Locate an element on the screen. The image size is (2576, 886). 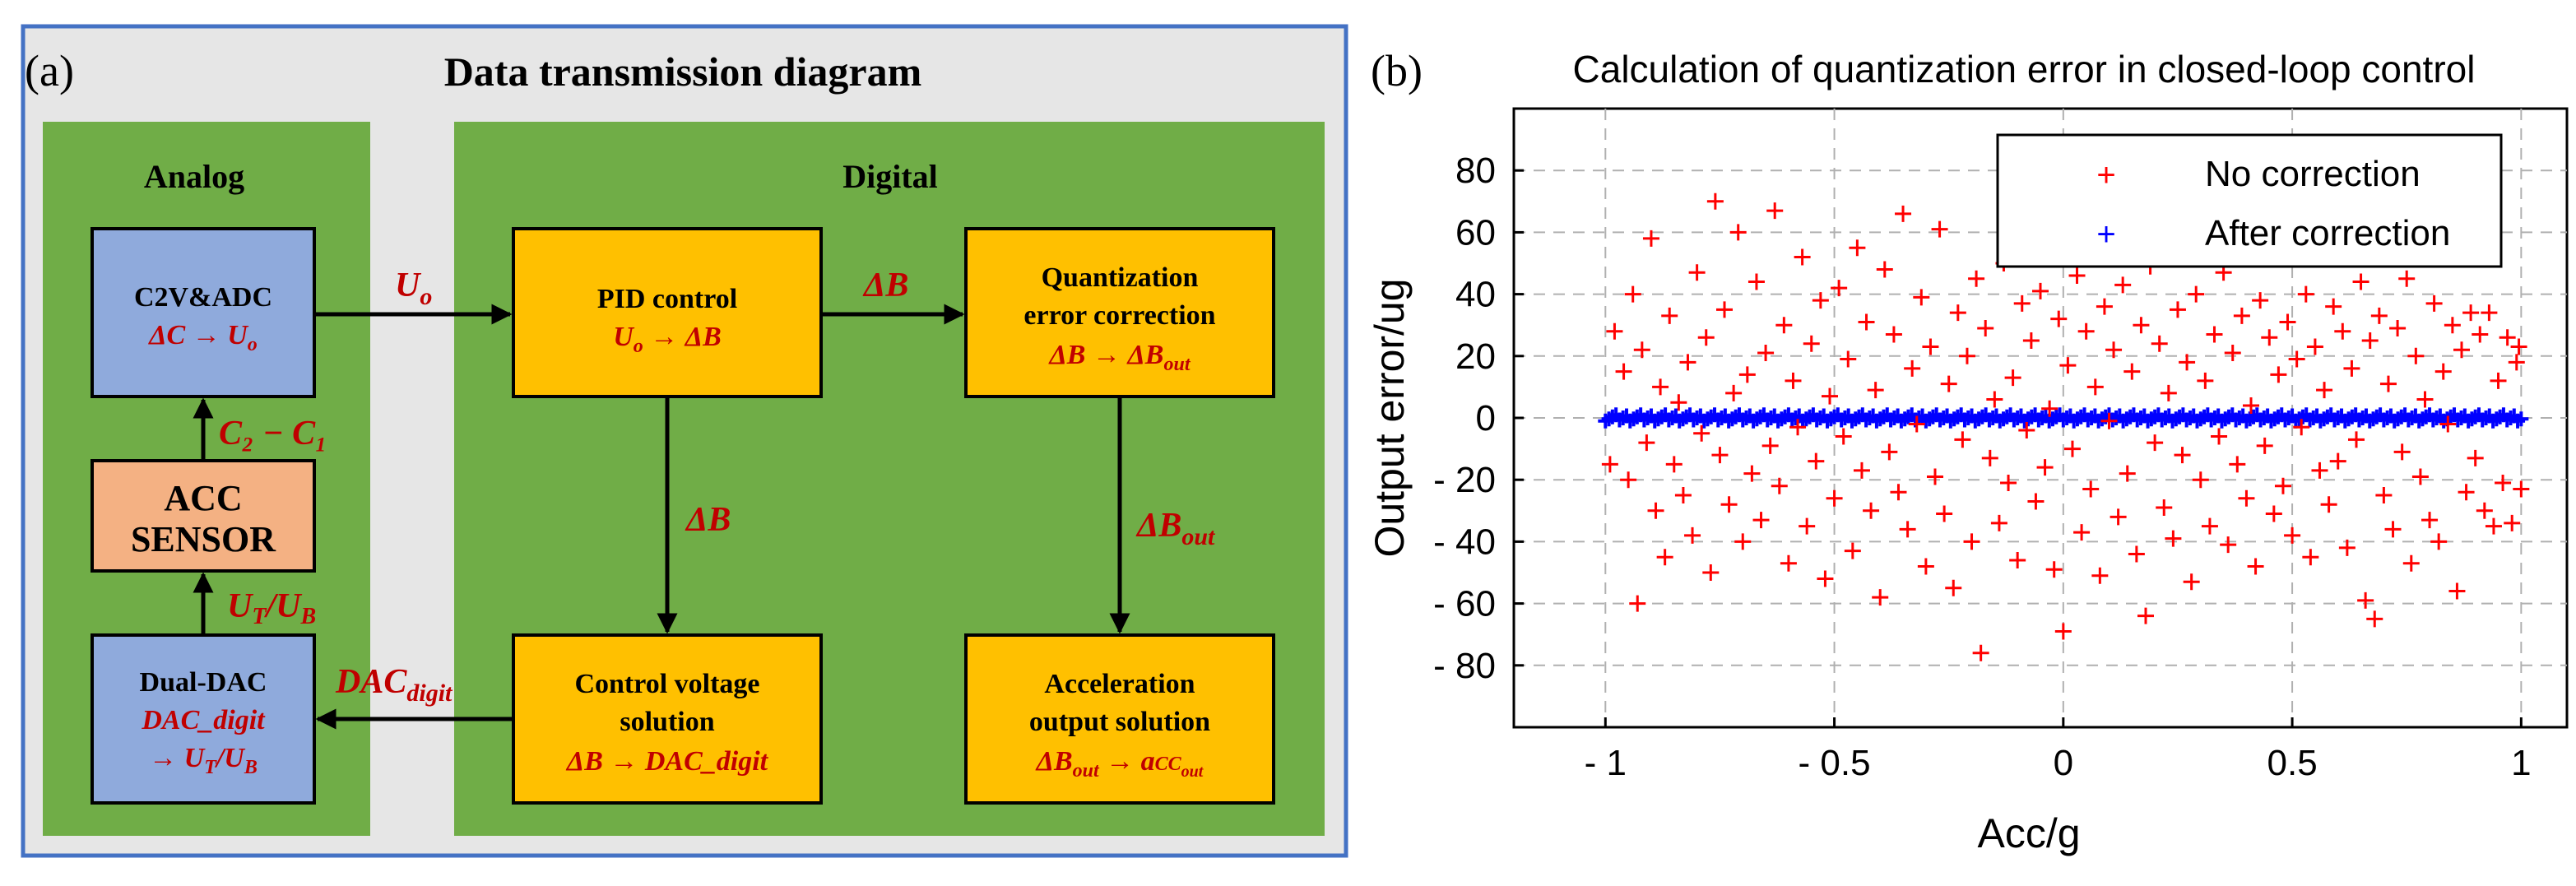
label-db-top: ΔB is located at coordinates (885, 286).